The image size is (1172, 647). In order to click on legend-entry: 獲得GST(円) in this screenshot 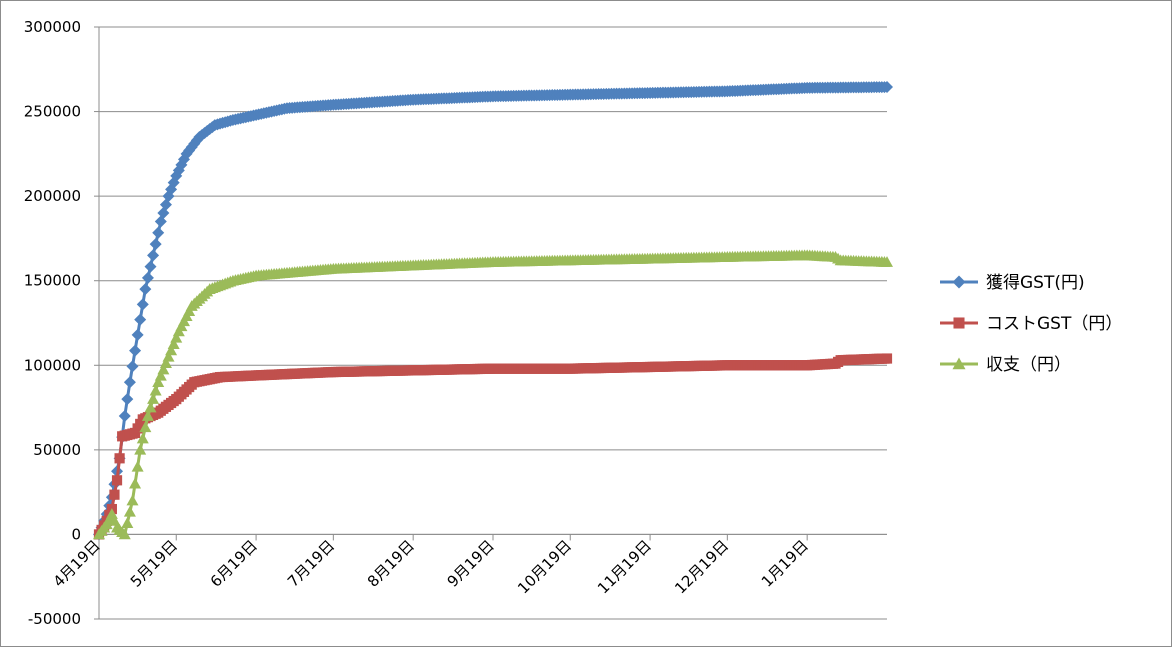, I will do `click(1012, 283)`.